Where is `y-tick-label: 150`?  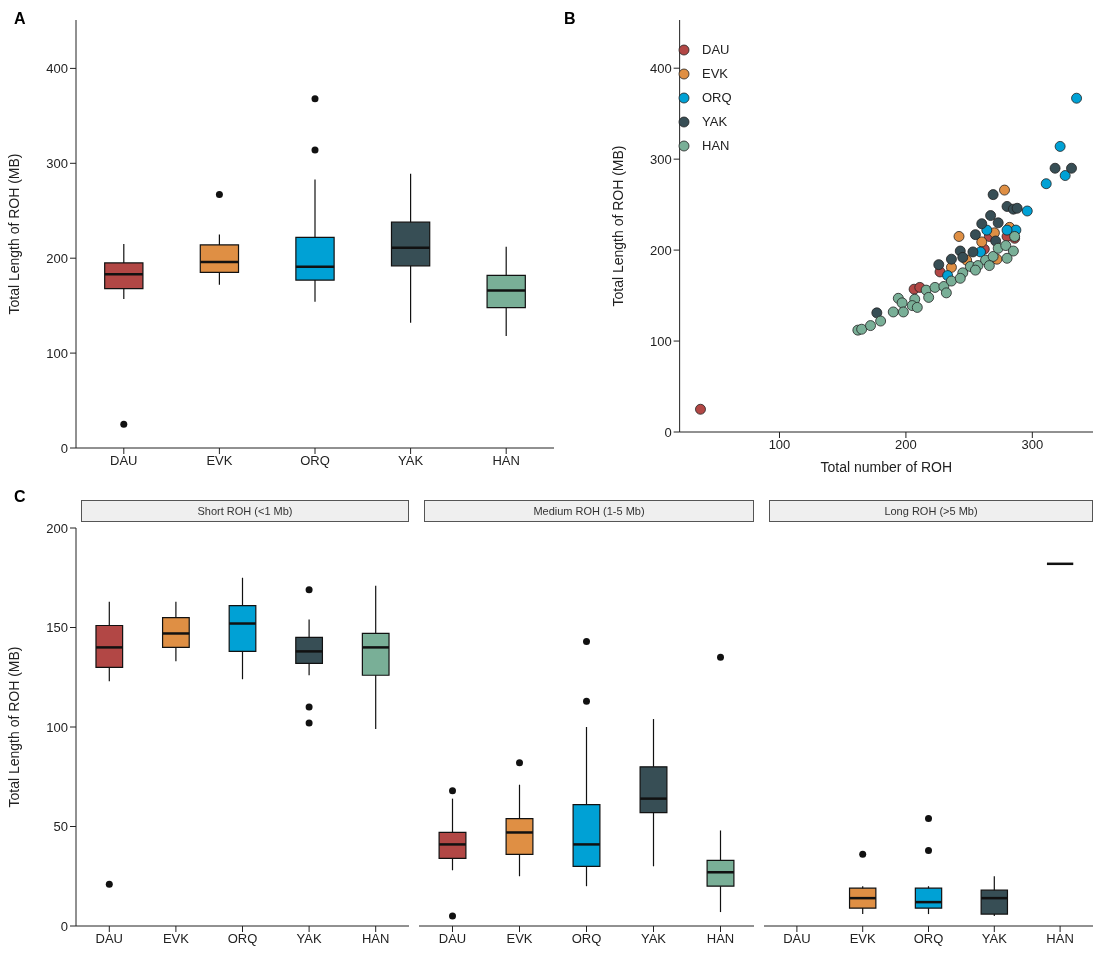
y-tick-label: 150 is located at coordinates (57, 628).